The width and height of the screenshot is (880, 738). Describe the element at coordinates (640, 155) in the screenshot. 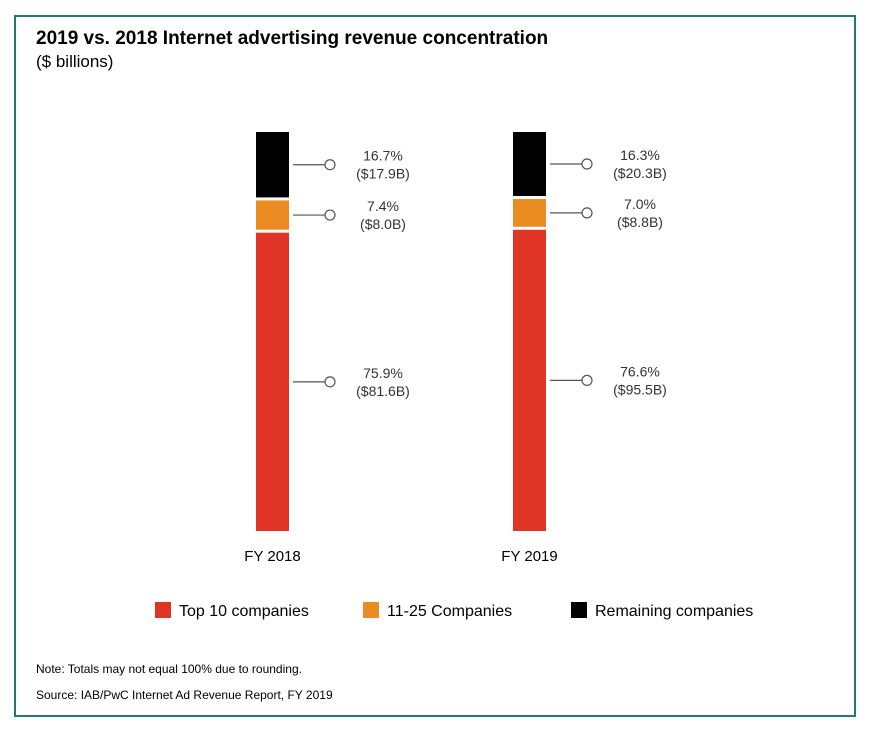

I see `data-label-percent-3-2: 16.3%` at that location.